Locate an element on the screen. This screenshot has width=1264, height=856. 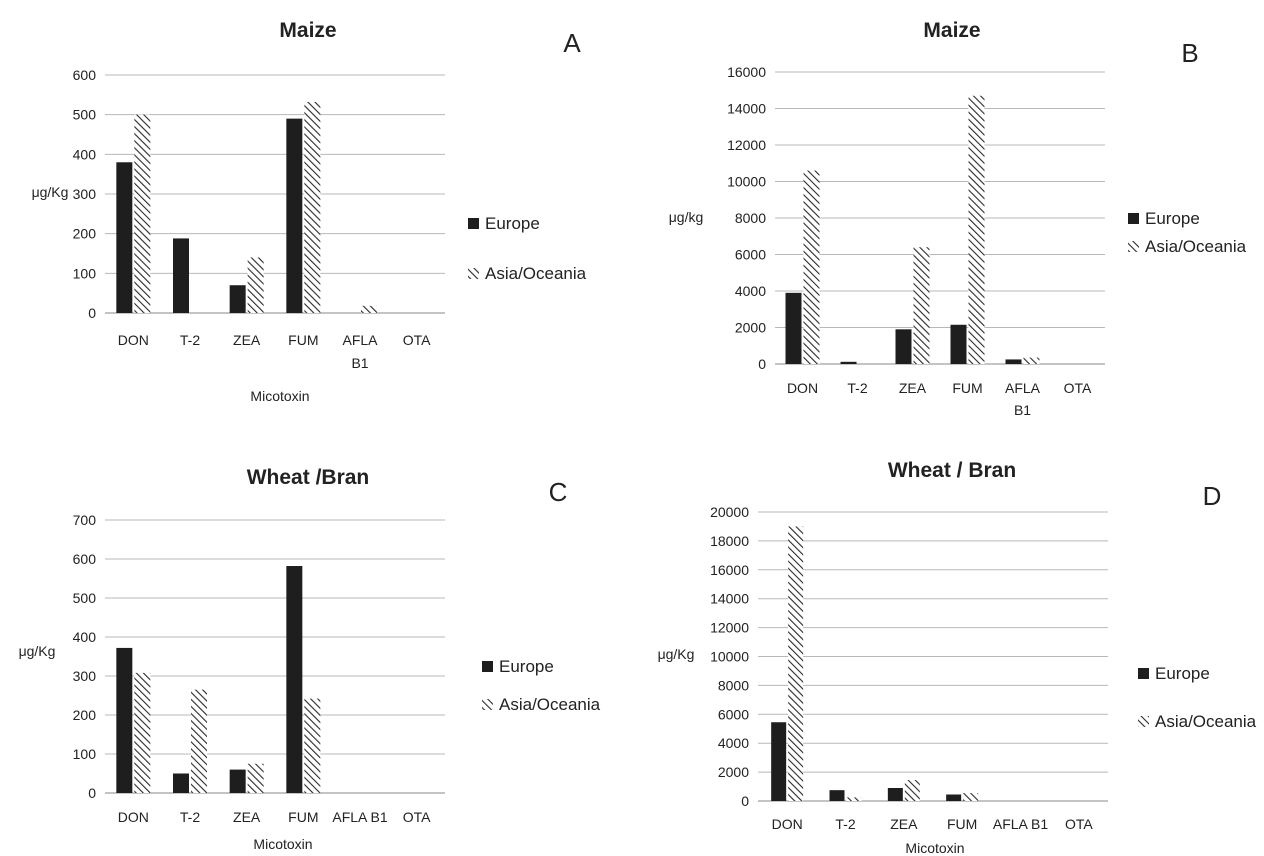
chart-title: Maize is located at coordinates (307, 30).